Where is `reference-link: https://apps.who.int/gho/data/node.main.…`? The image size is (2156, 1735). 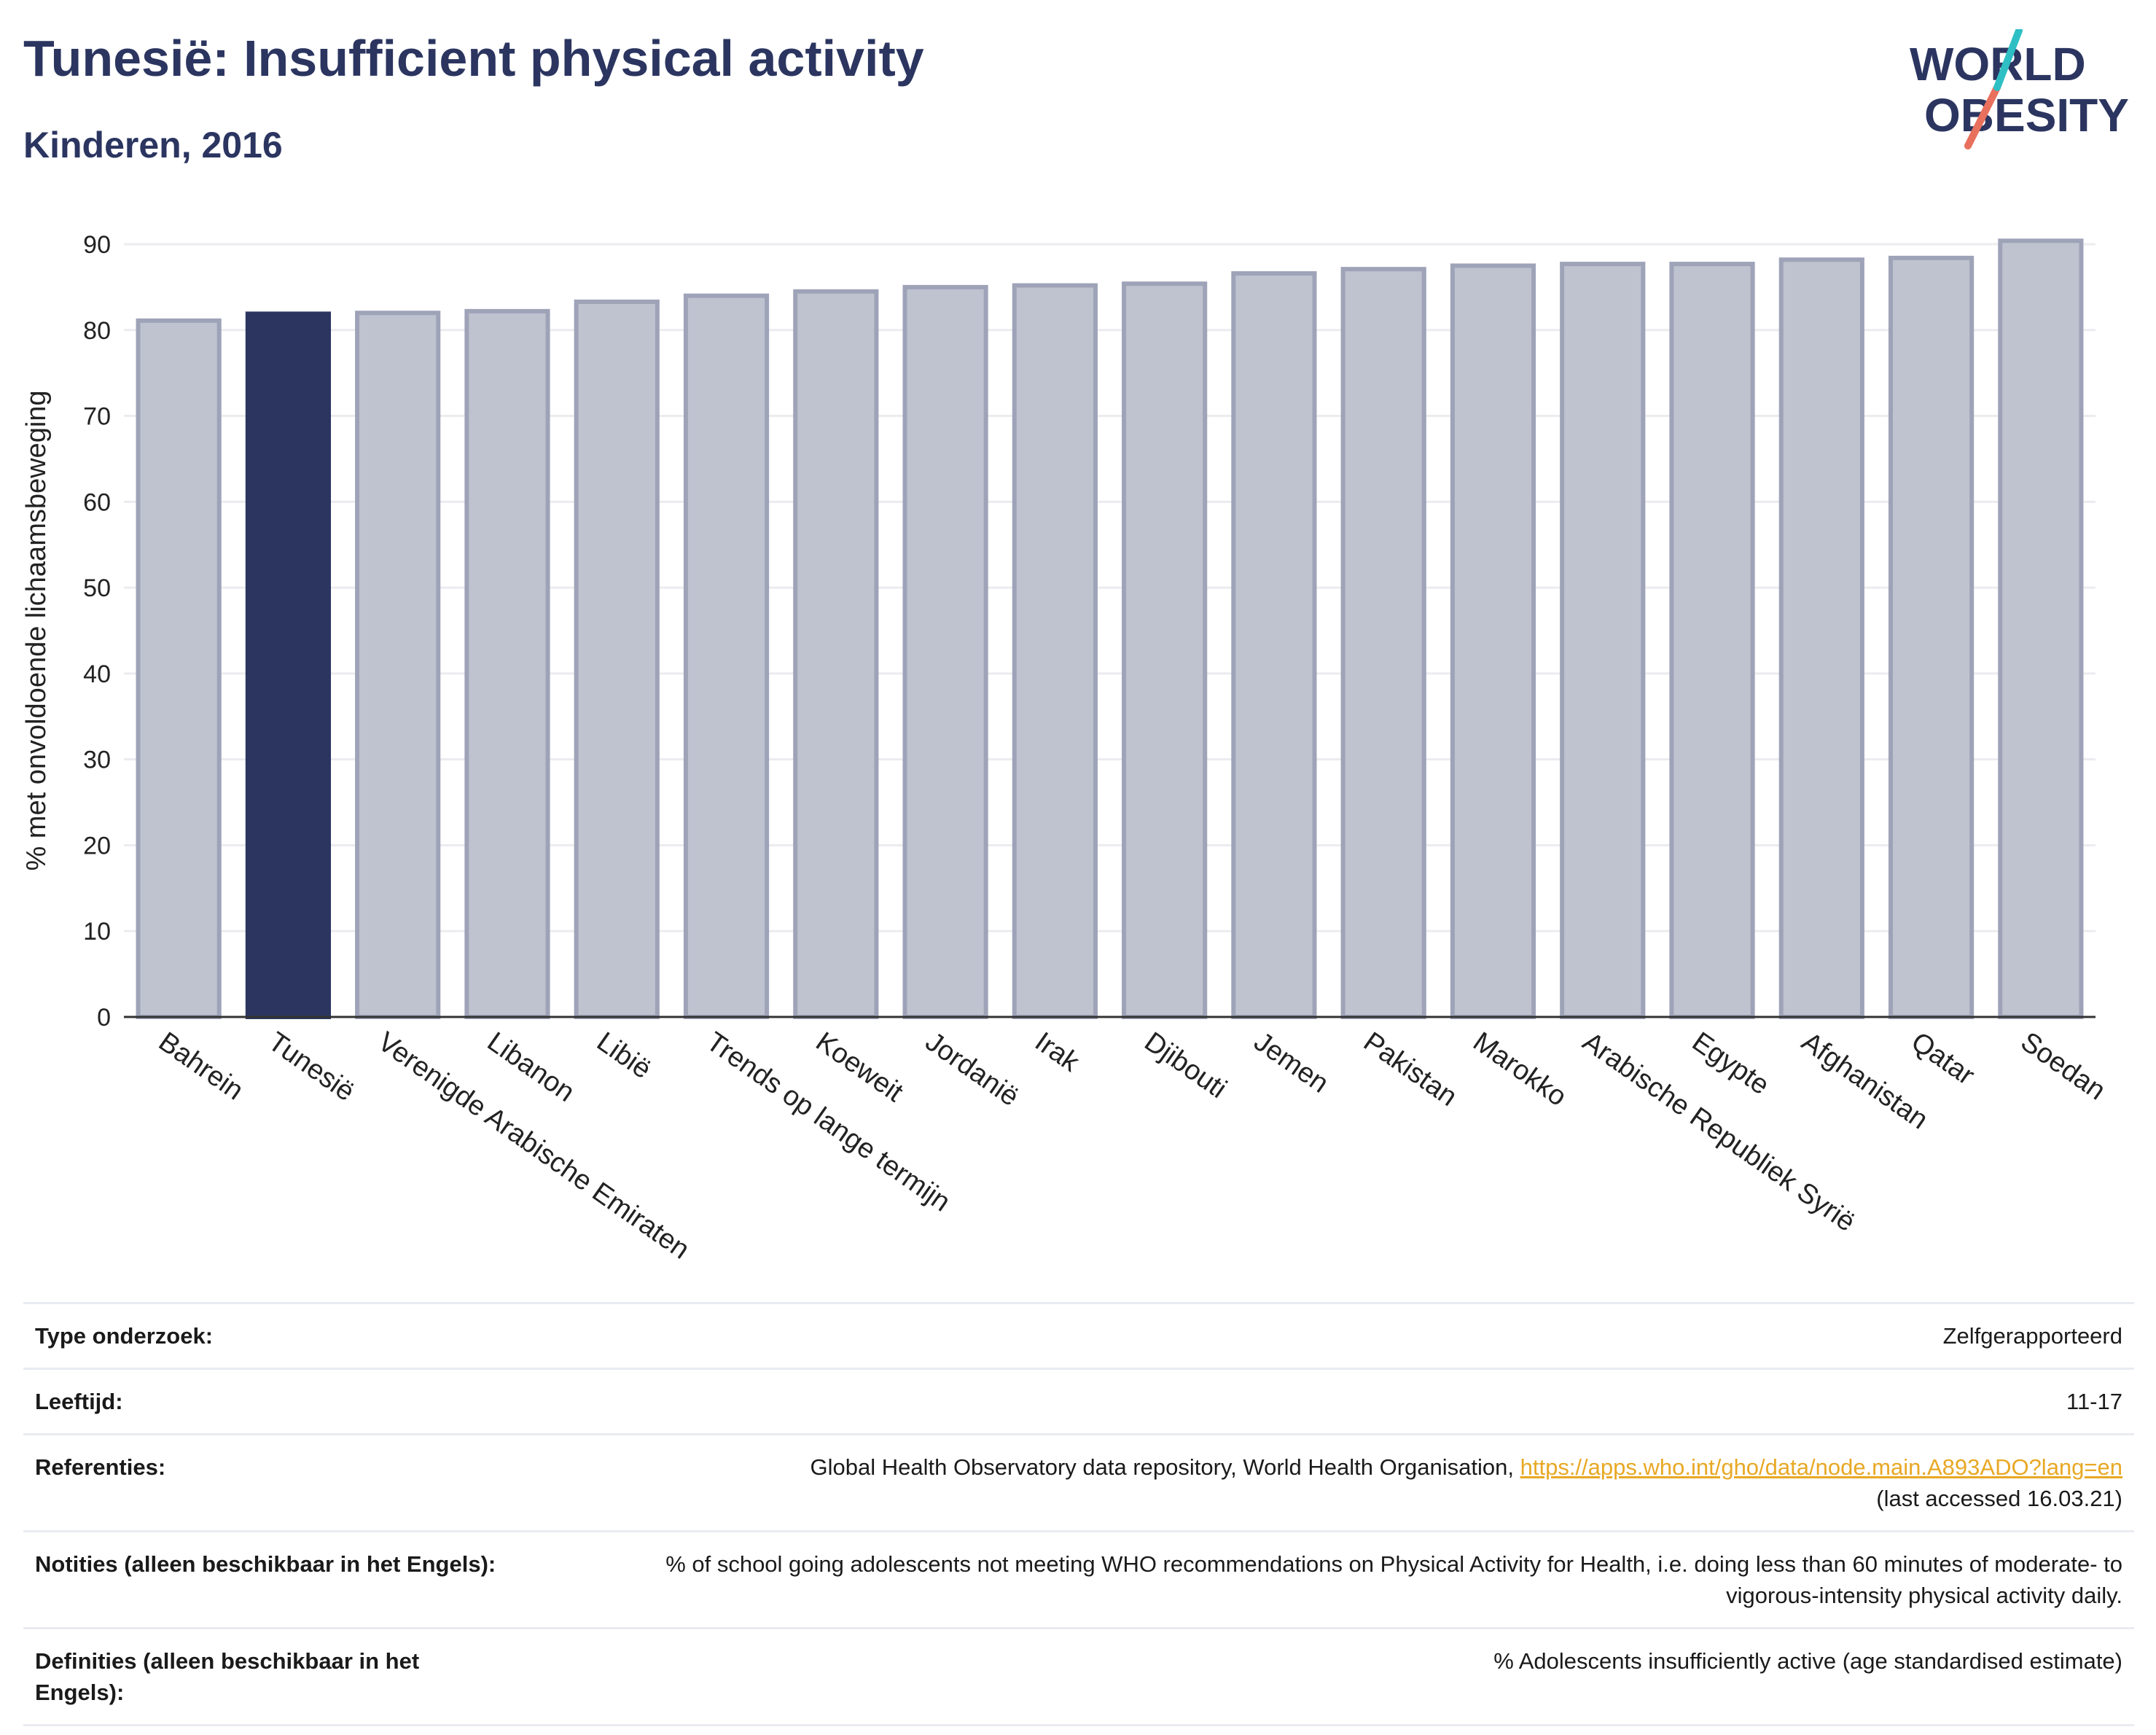
reference-link: https://apps.who.int/gho/data/node.main.… is located at coordinates (1821, 1467).